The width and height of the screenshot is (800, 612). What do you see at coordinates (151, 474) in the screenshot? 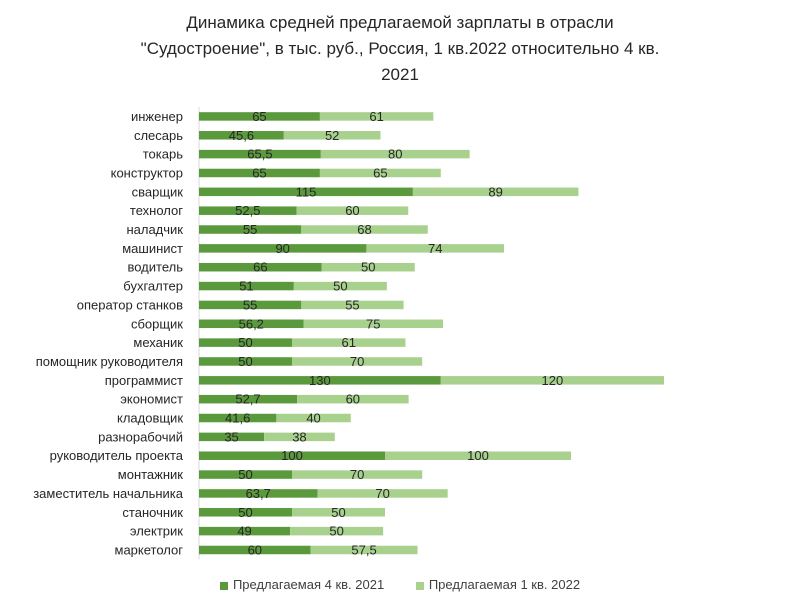
I see `category-label: монтажник` at bounding box center [151, 474].